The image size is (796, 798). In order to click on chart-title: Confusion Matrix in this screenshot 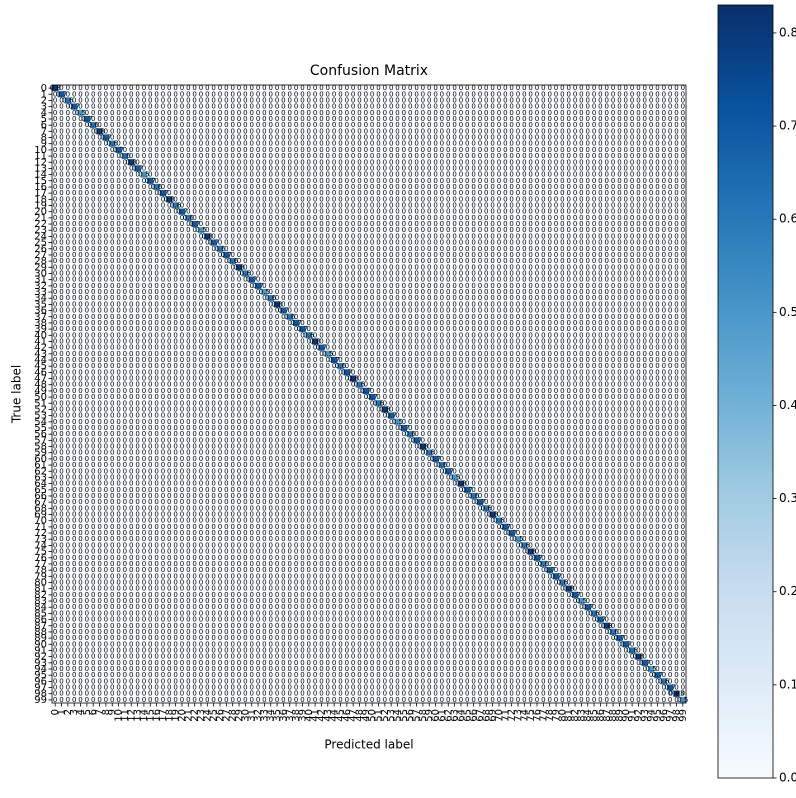, I will do `click(369, 71)`.